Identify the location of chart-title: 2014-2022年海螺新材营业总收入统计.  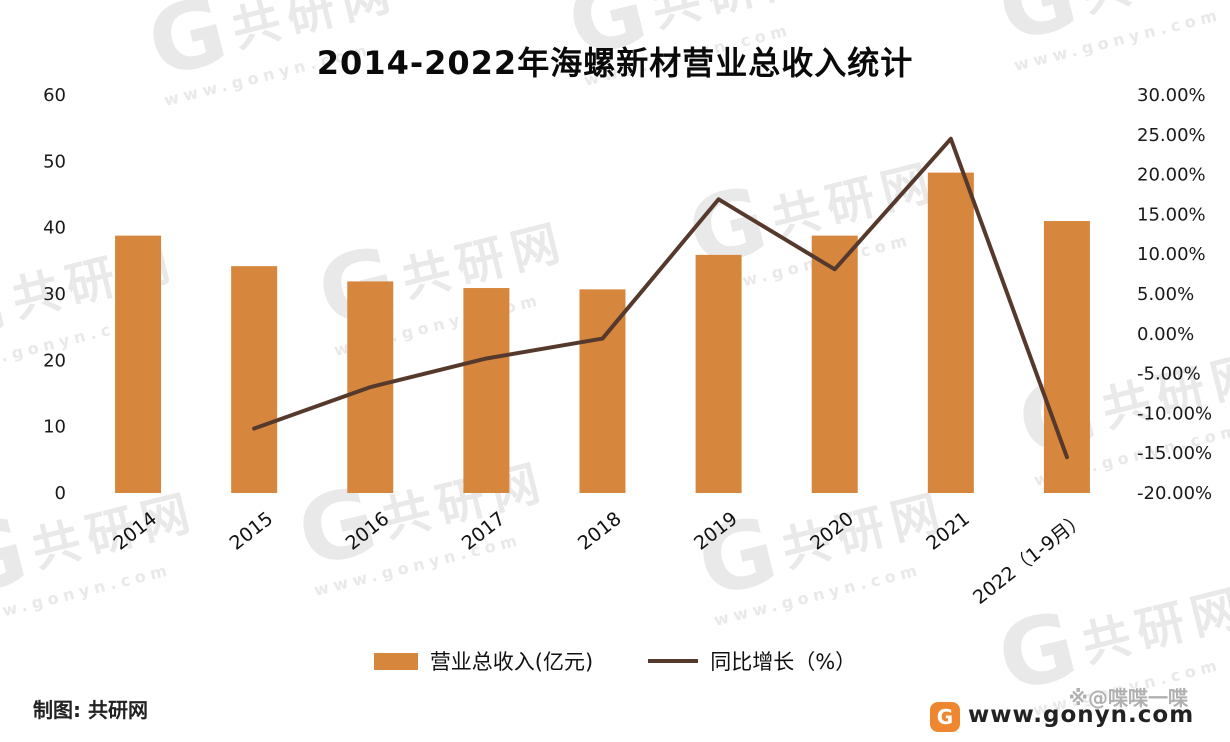
(615, 63).